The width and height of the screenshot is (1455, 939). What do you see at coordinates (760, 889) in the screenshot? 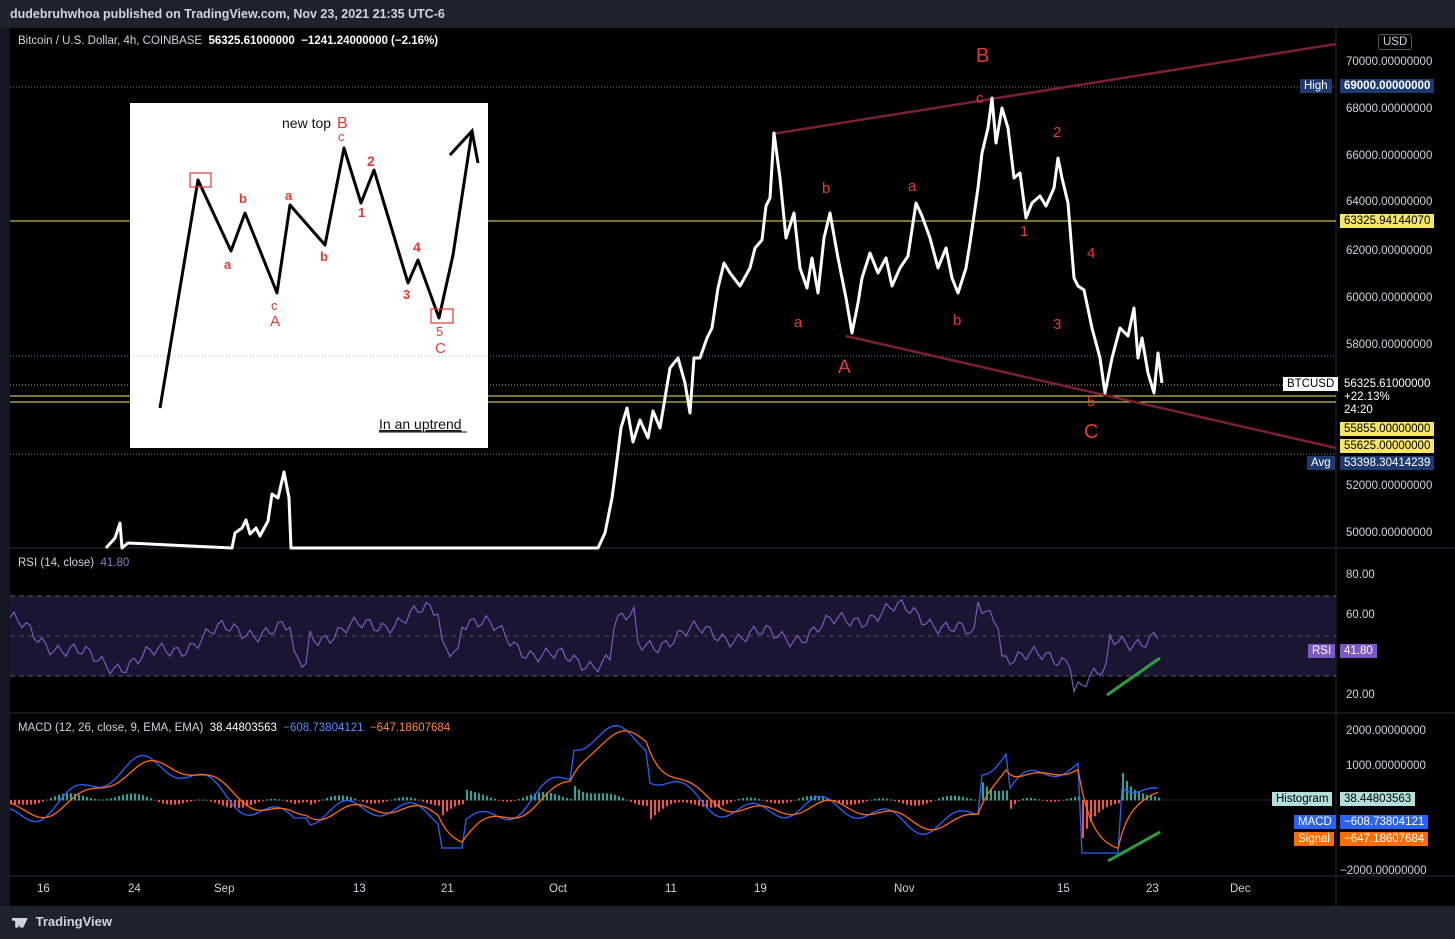
I see `time-tick: 19` at bounding box center [760, 889].